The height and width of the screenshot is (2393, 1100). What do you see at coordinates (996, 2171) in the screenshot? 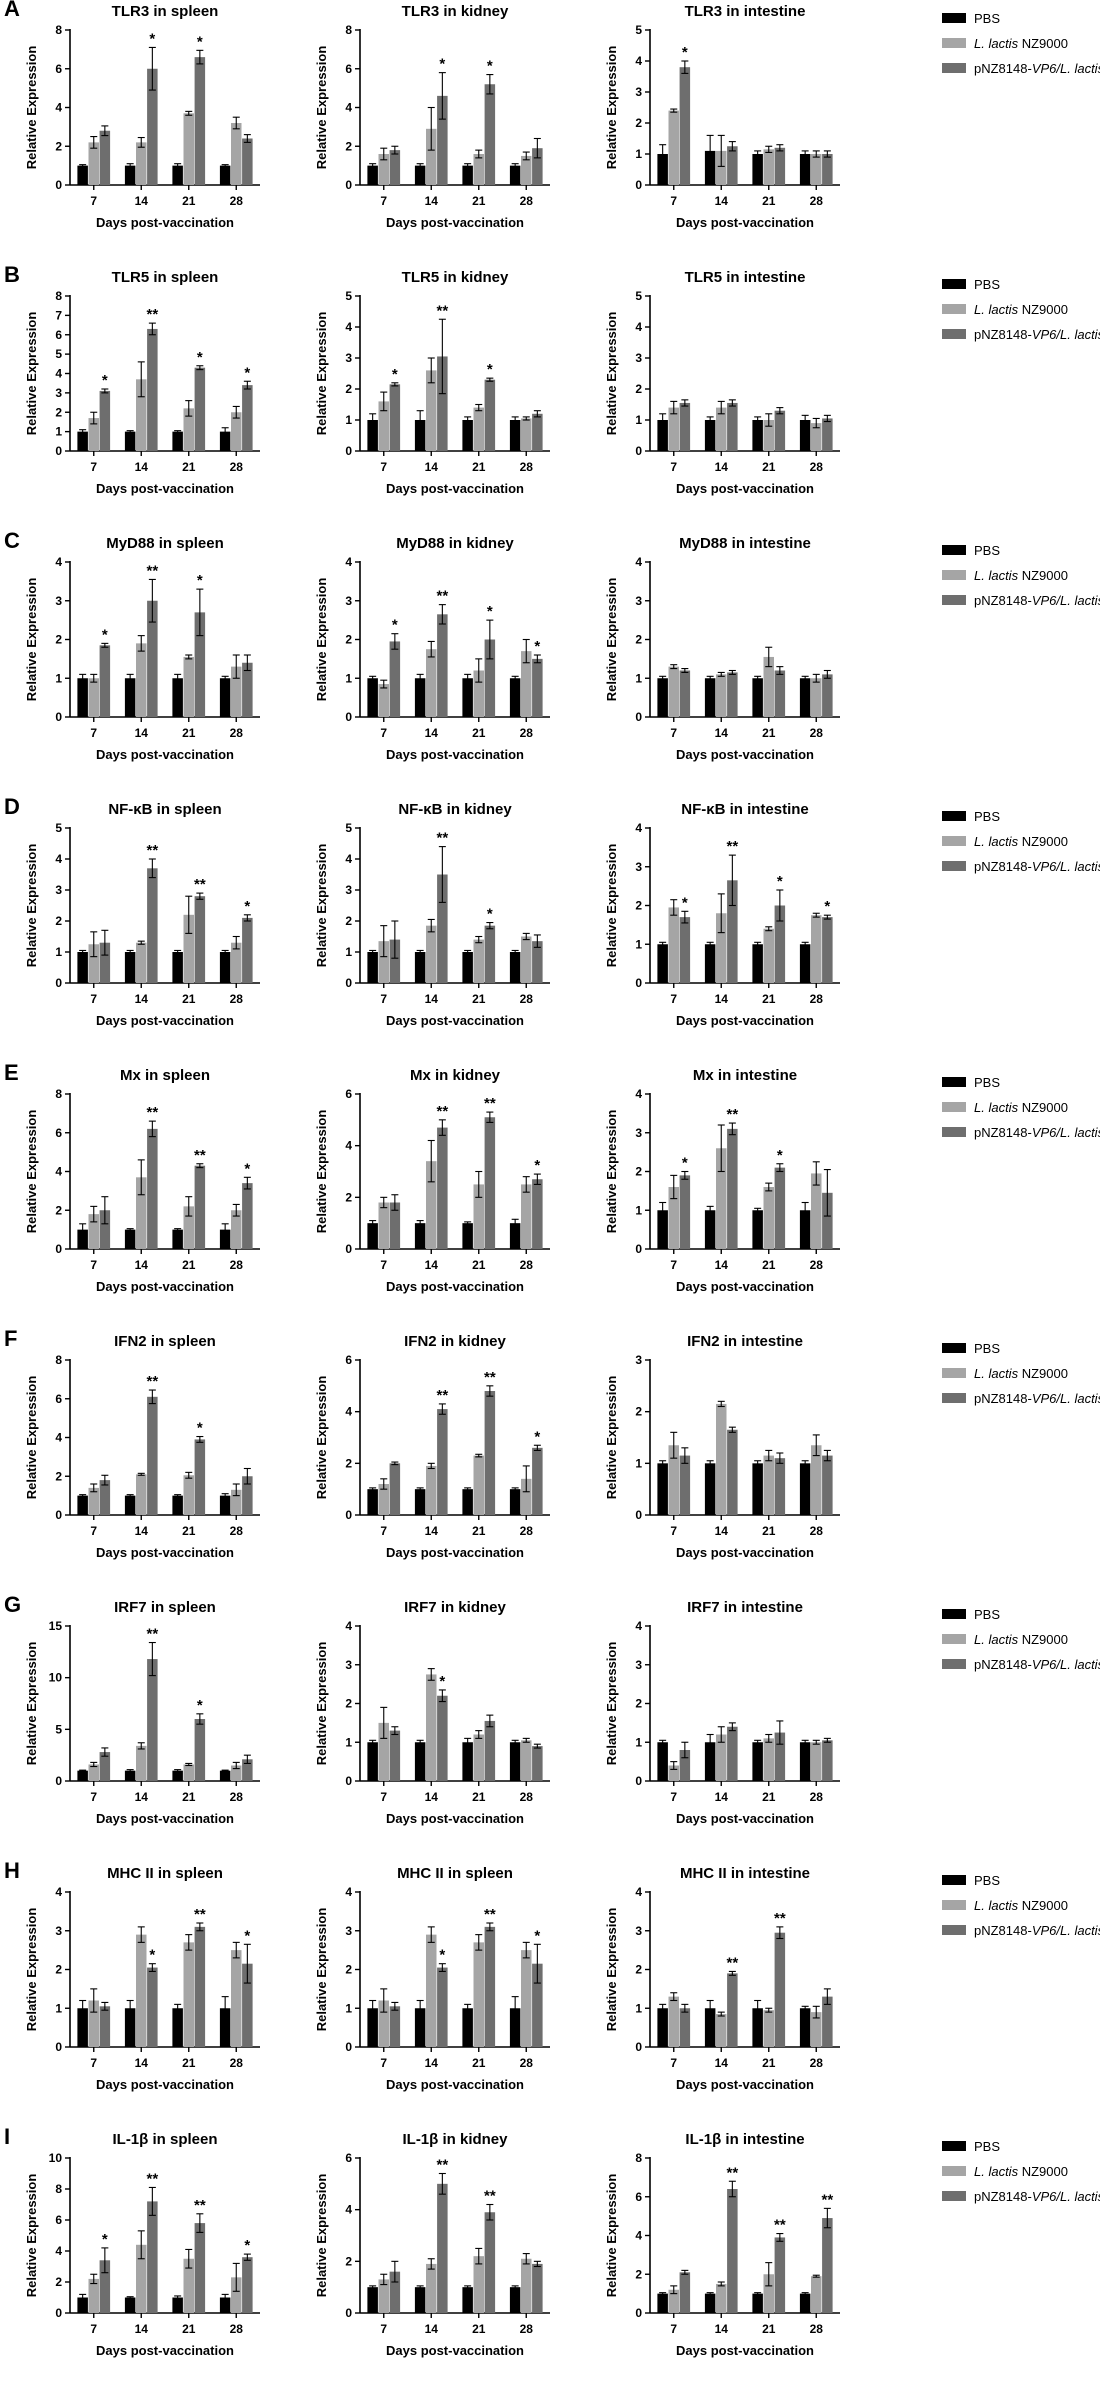
I see `legend-label-part: L. lactis` at bounding box center [996, 2171].